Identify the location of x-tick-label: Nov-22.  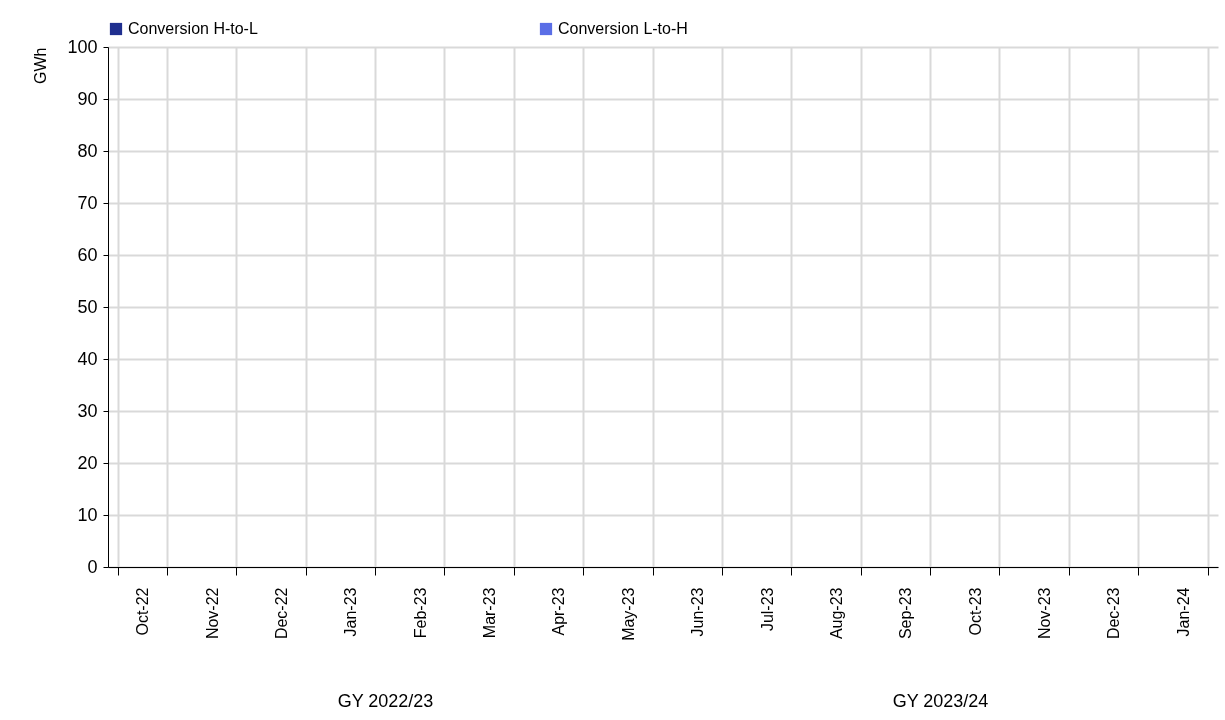
(212, 613).